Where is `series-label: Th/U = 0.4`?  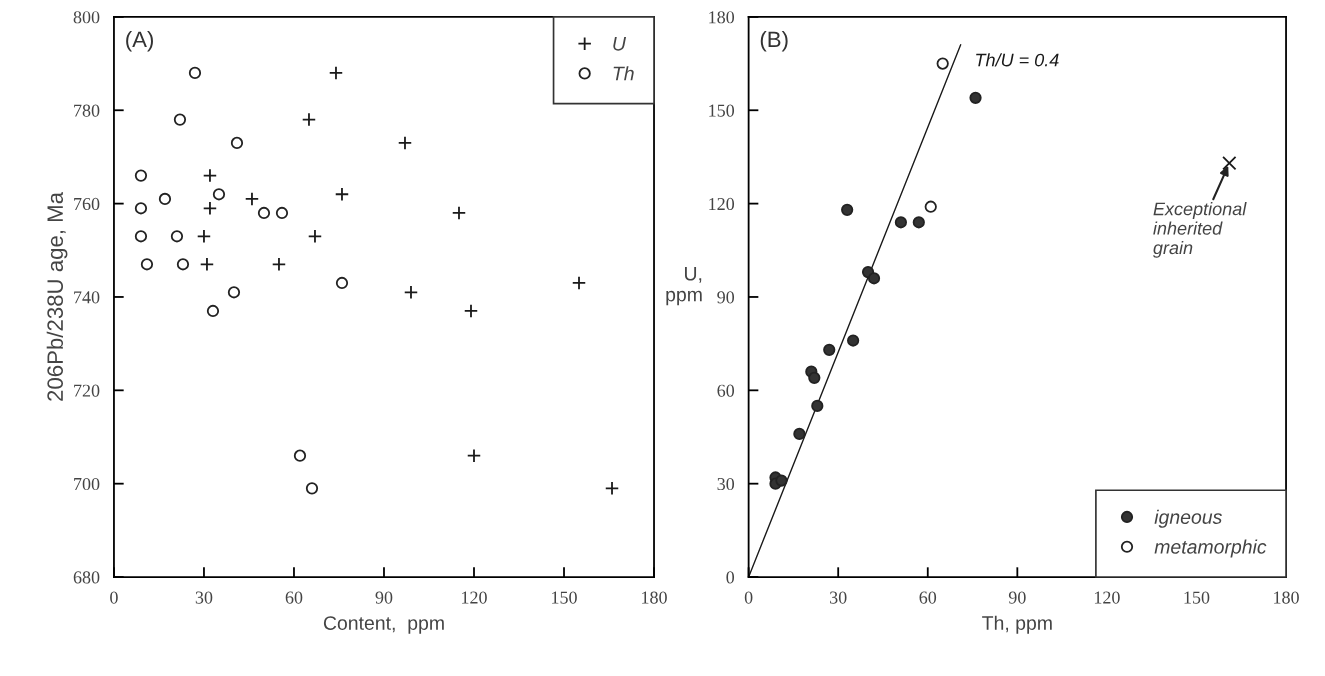
series-label: Th/U = 0.4 is located at coordinates (1017, 60).